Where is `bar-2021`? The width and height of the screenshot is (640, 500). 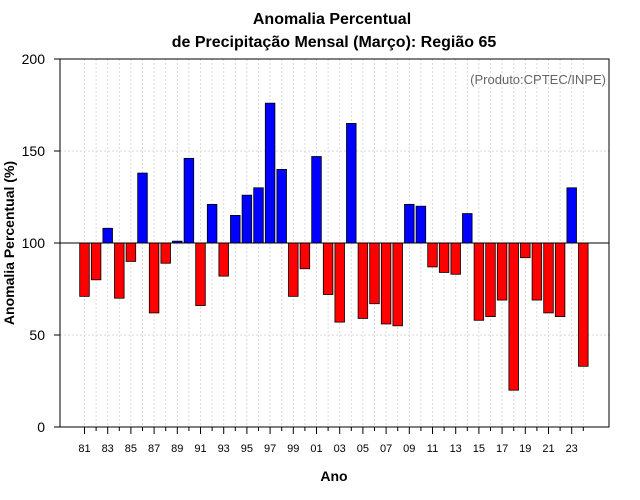 bar-2021 is located at coordinates (548, 278).